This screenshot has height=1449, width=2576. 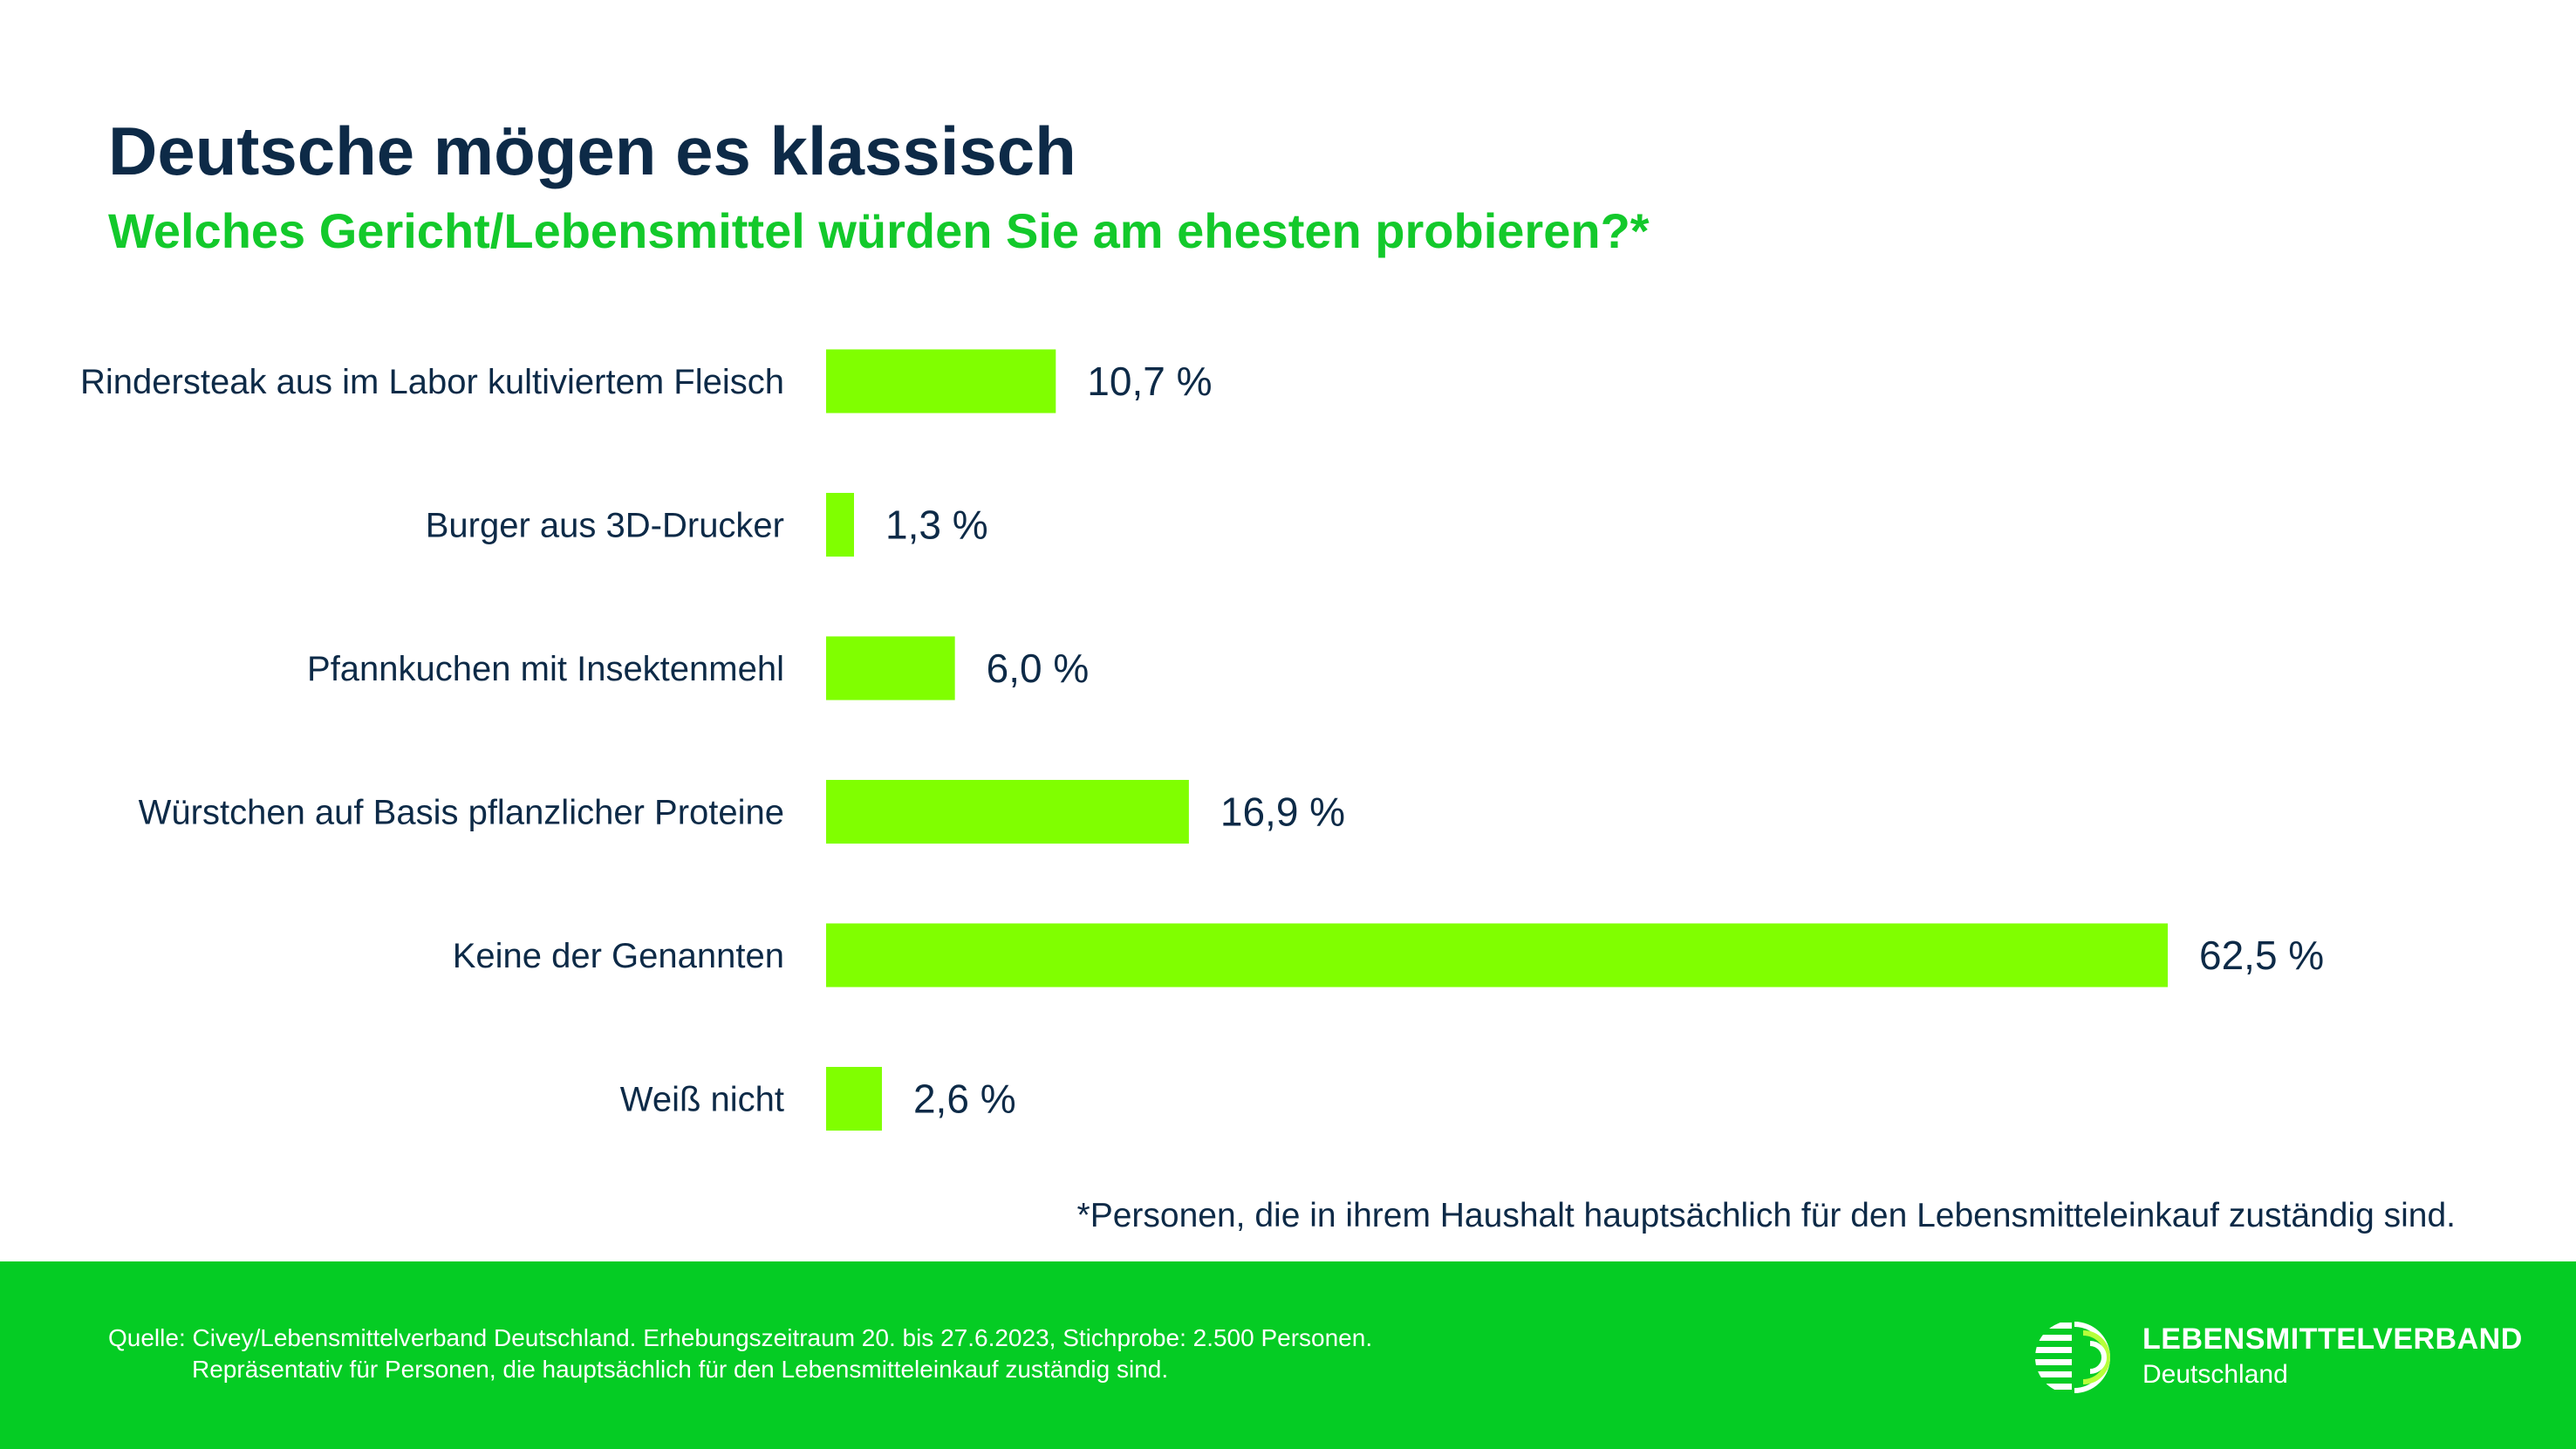 What do you see at coordinates (545, 669) in the screenshot?
I see `category-label: Pfannkuchen mit Insektenmehl` at bounding box center [545, 669].